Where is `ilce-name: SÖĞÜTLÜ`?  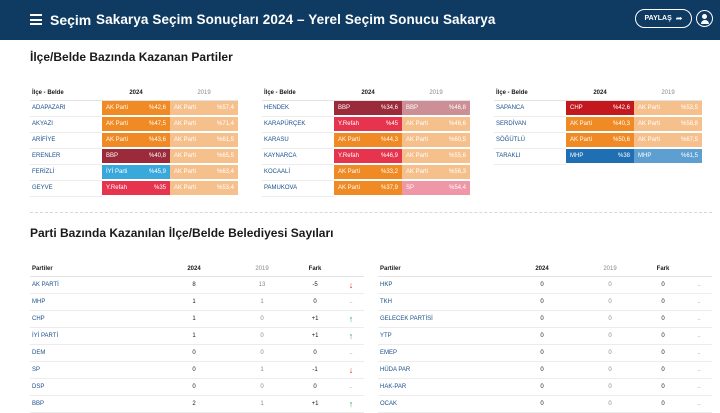
ilce-name: SÖĞÜTLÜ is located at coordinates (530, 140).